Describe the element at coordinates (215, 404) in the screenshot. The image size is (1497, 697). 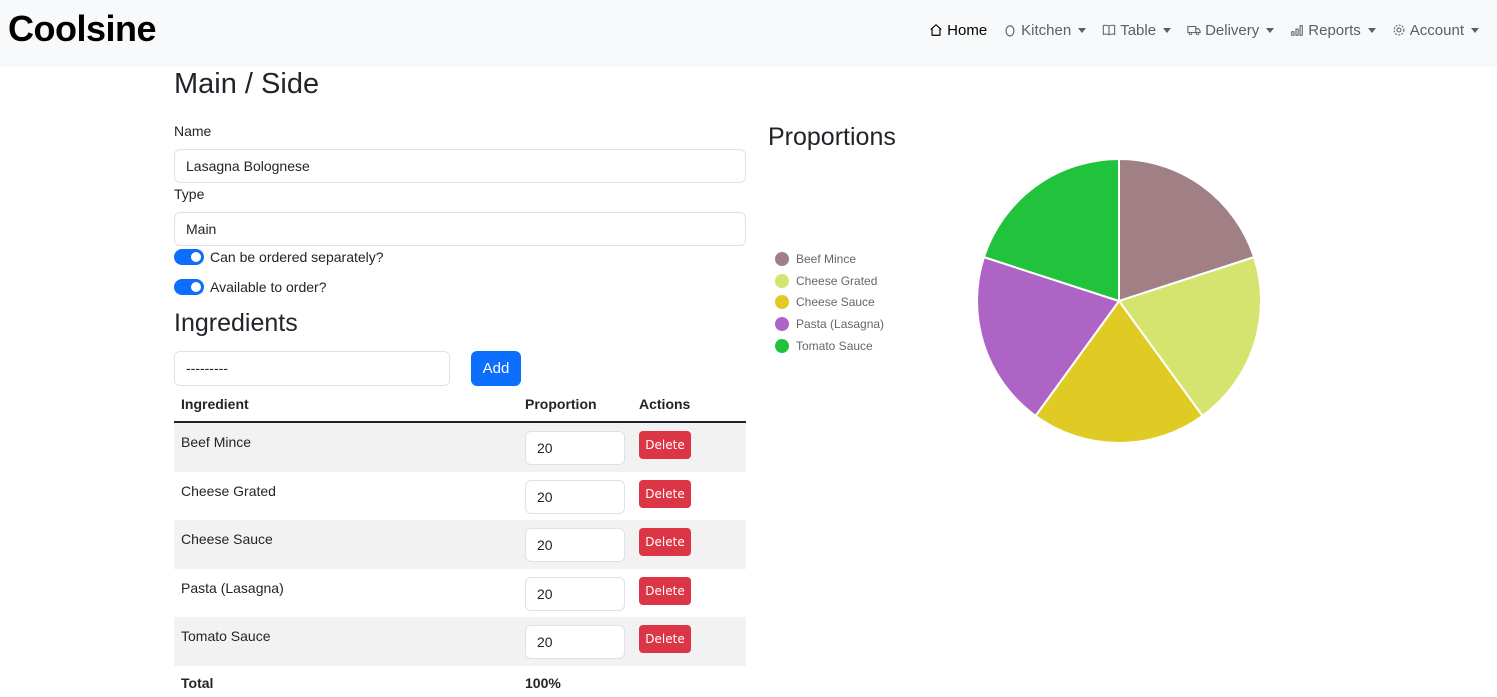
I see `header-ingredient: Ingredient` at that location.